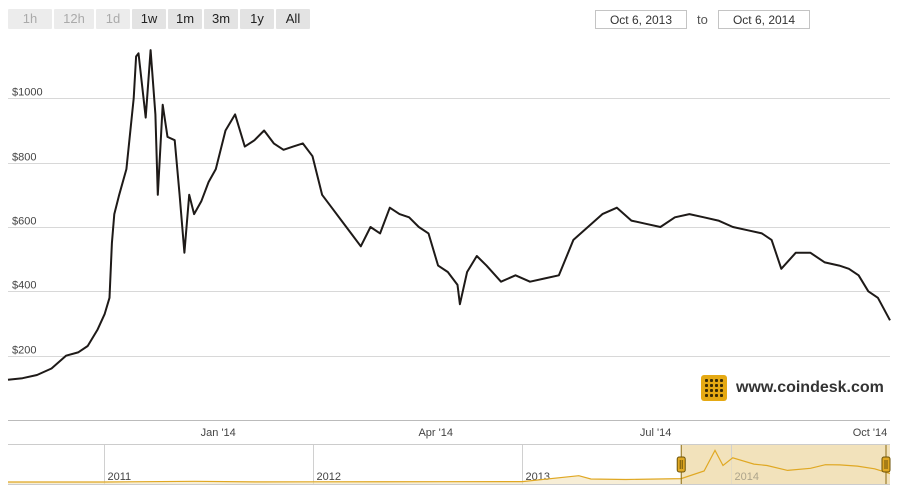  Describe the element at coordinates (113, 19) in the screenshot. I see `range-1d: 1d` at that location.